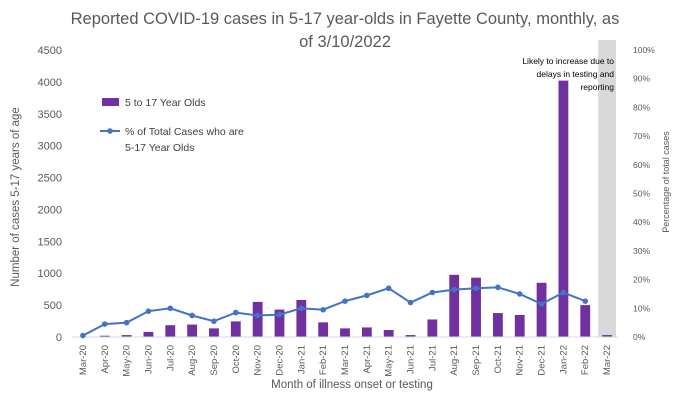 This screenshot has height=403, width=678. Describe the element at coordinates (641, 280) in the screenshot. I see `y2-tick-label: 20%` at that location.